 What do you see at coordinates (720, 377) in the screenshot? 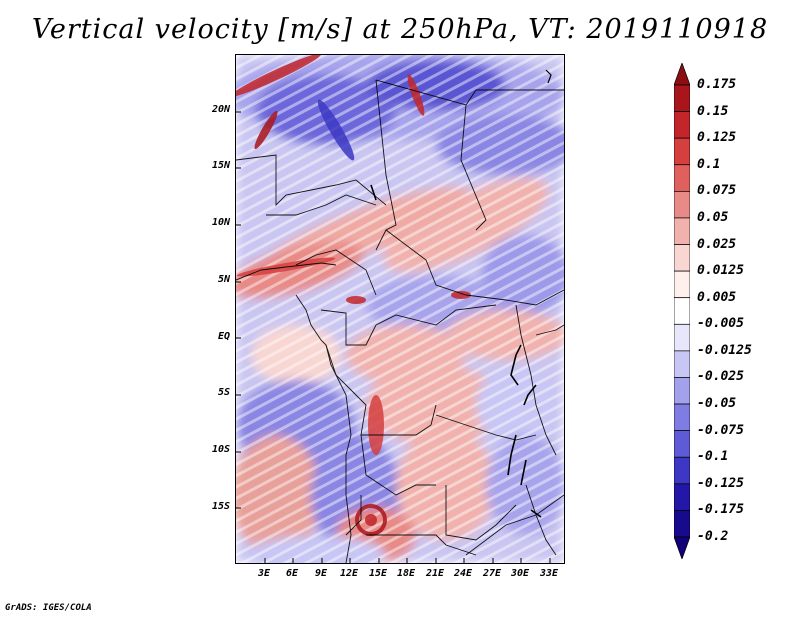
I see `colorbar-label: -0.025` at bounding box center [720, 377].